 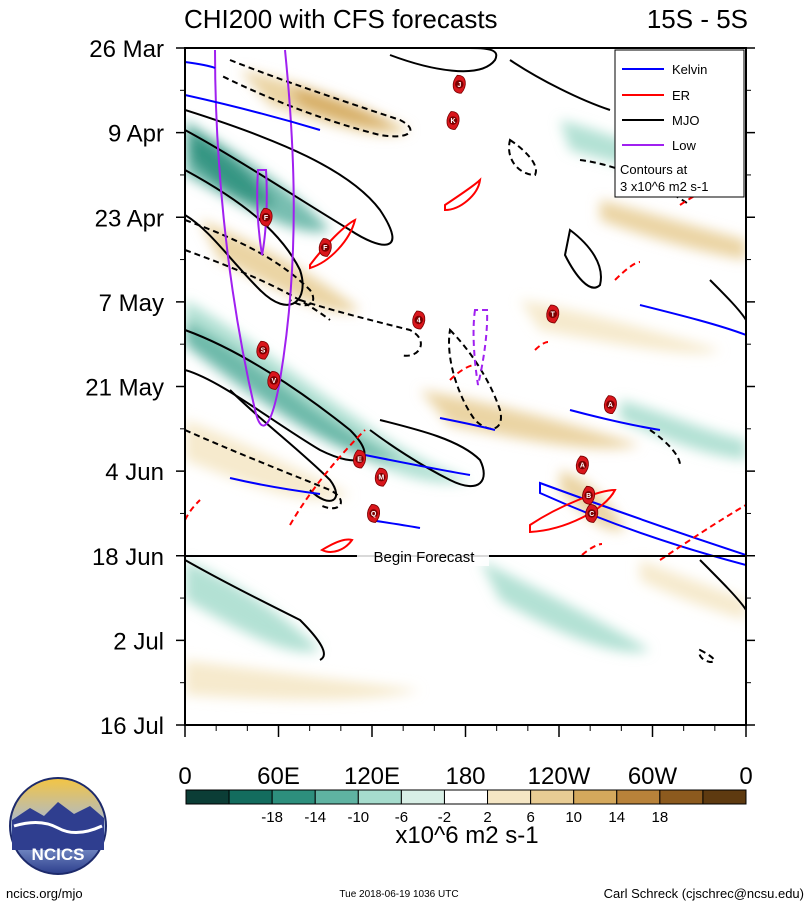 I want to click on colorbar-tick-label: 18, so click(x=660, y=817).